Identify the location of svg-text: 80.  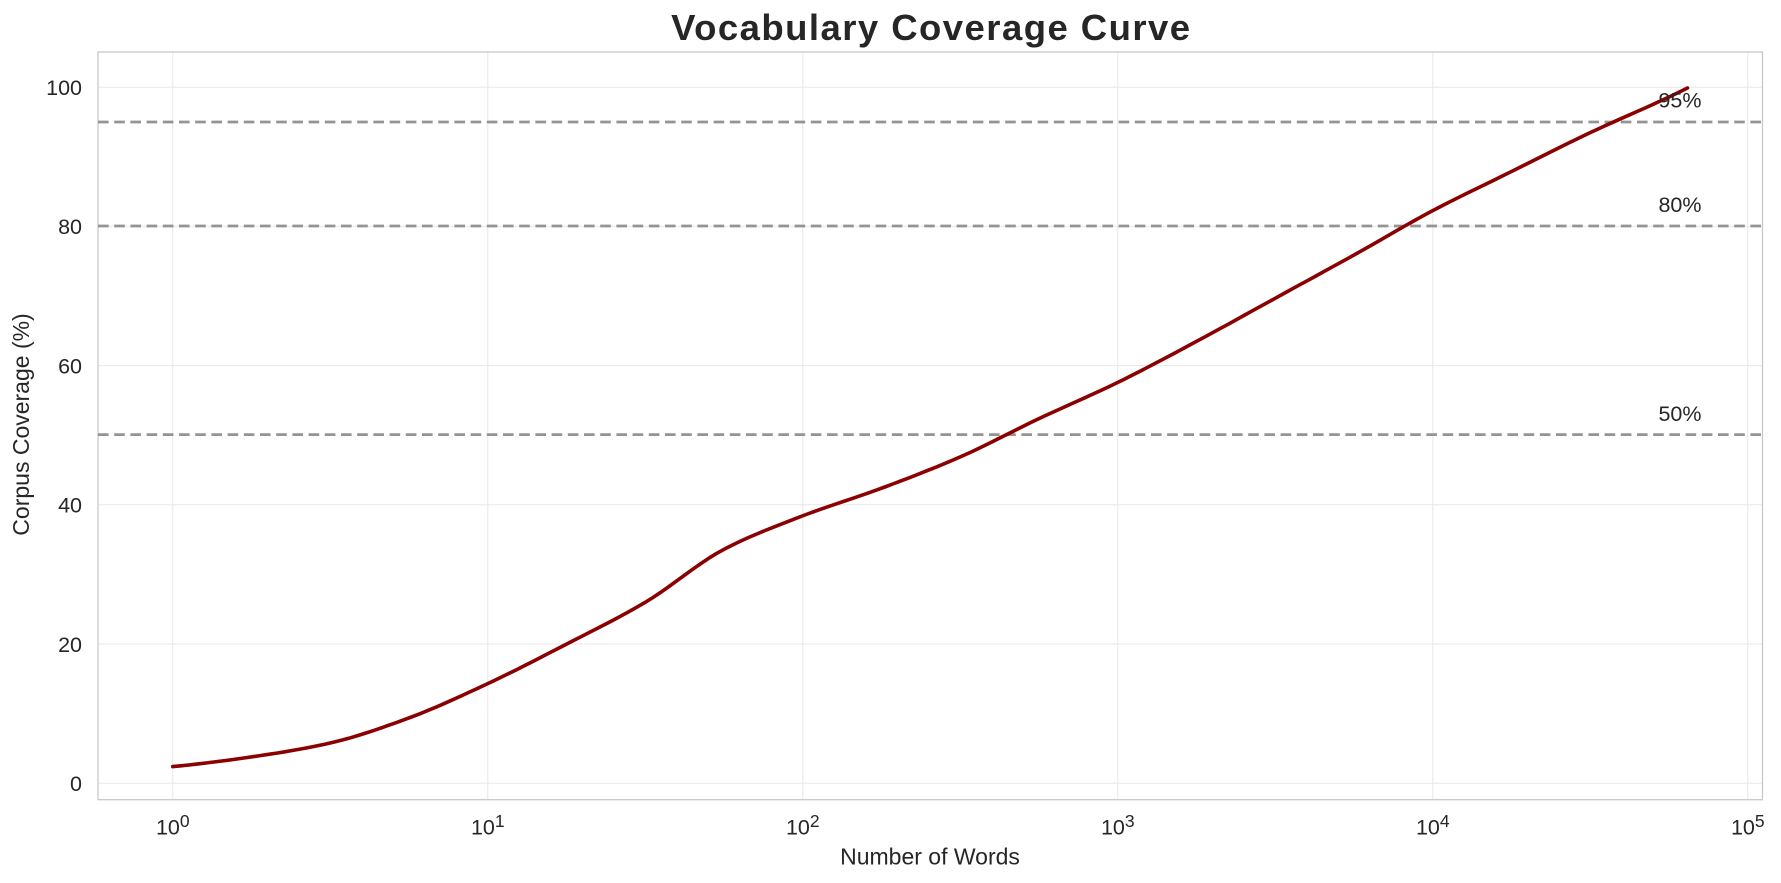
(70, 227).